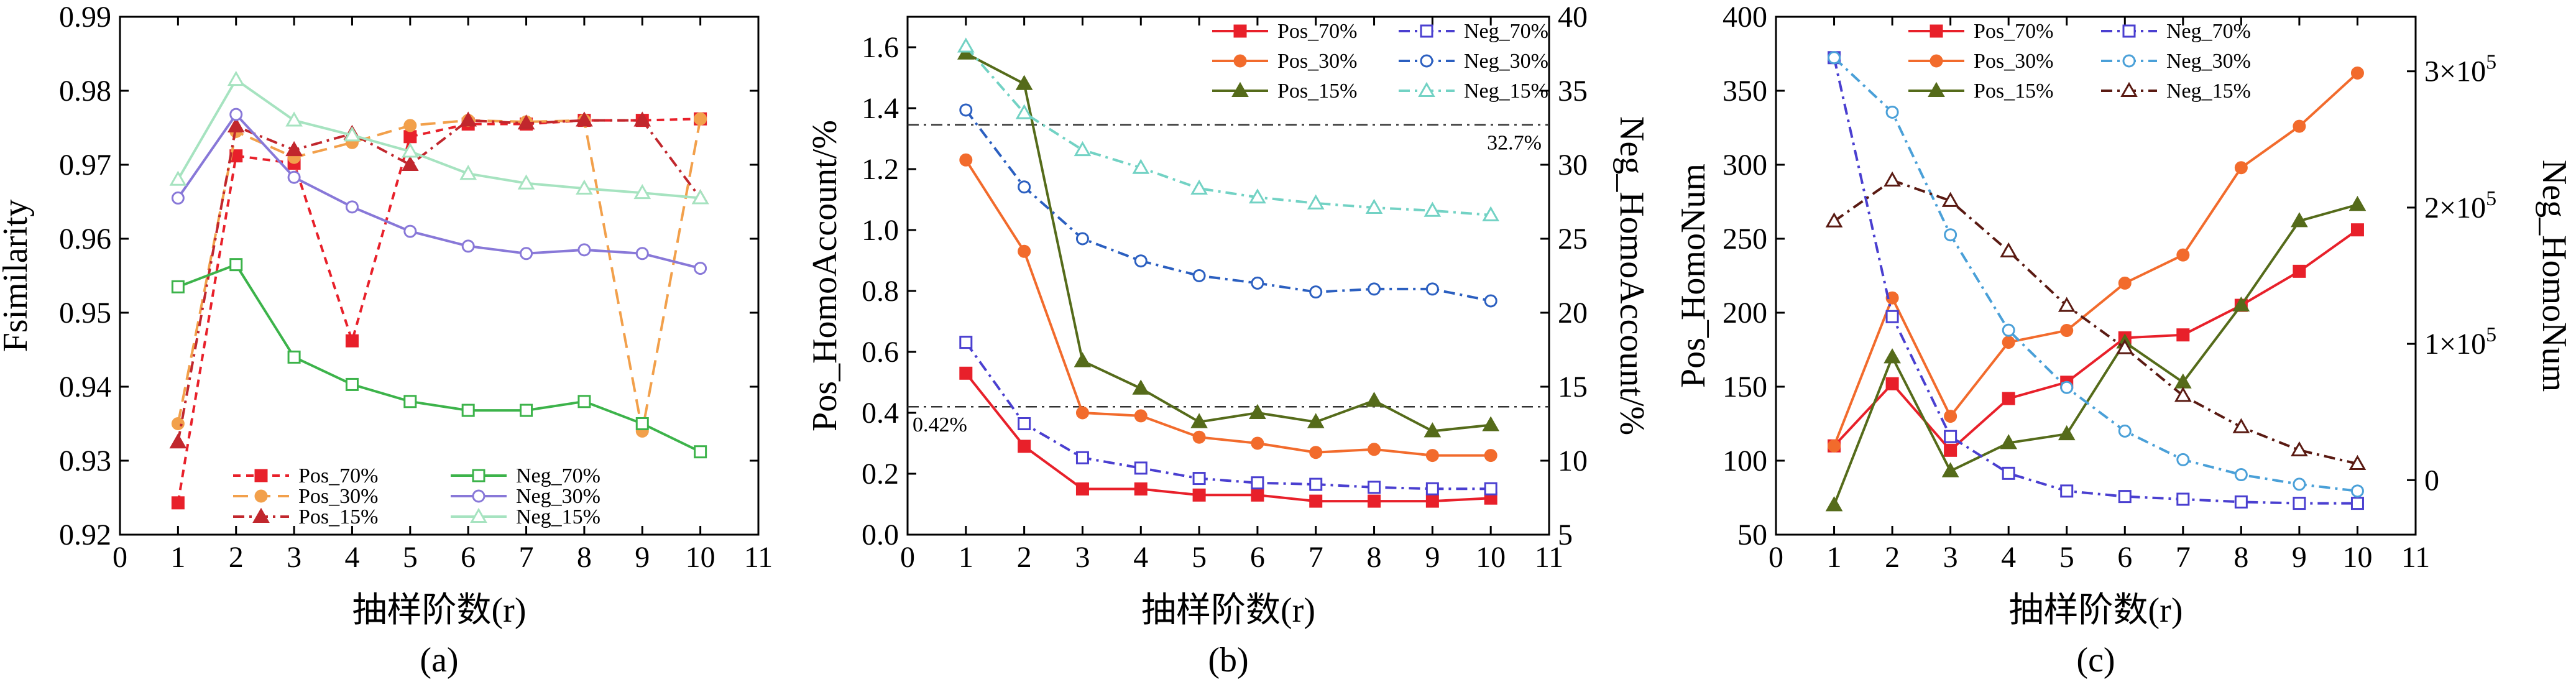 This screenshot has width=2576, height=682. Describe the element at coordinates (1317, 31) in the screenshot. I see `legend-label: Pos_70%` at that location.